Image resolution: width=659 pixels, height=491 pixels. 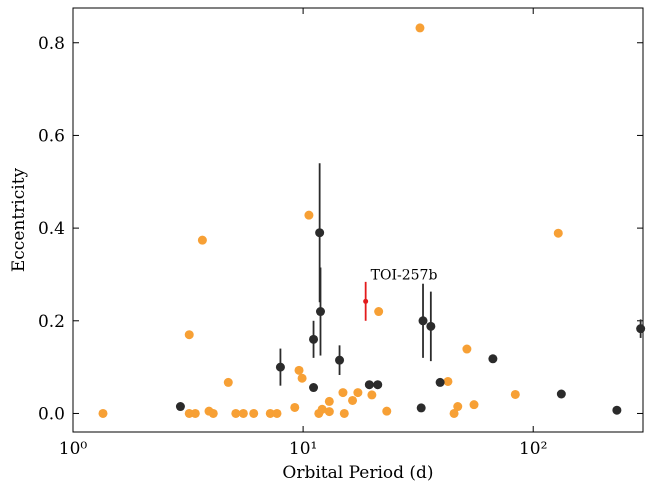 What do you see at coordinates (51, 44) in the screenshot?
I see `y-tick-label: 0.8` at bounding box center [51, 44].